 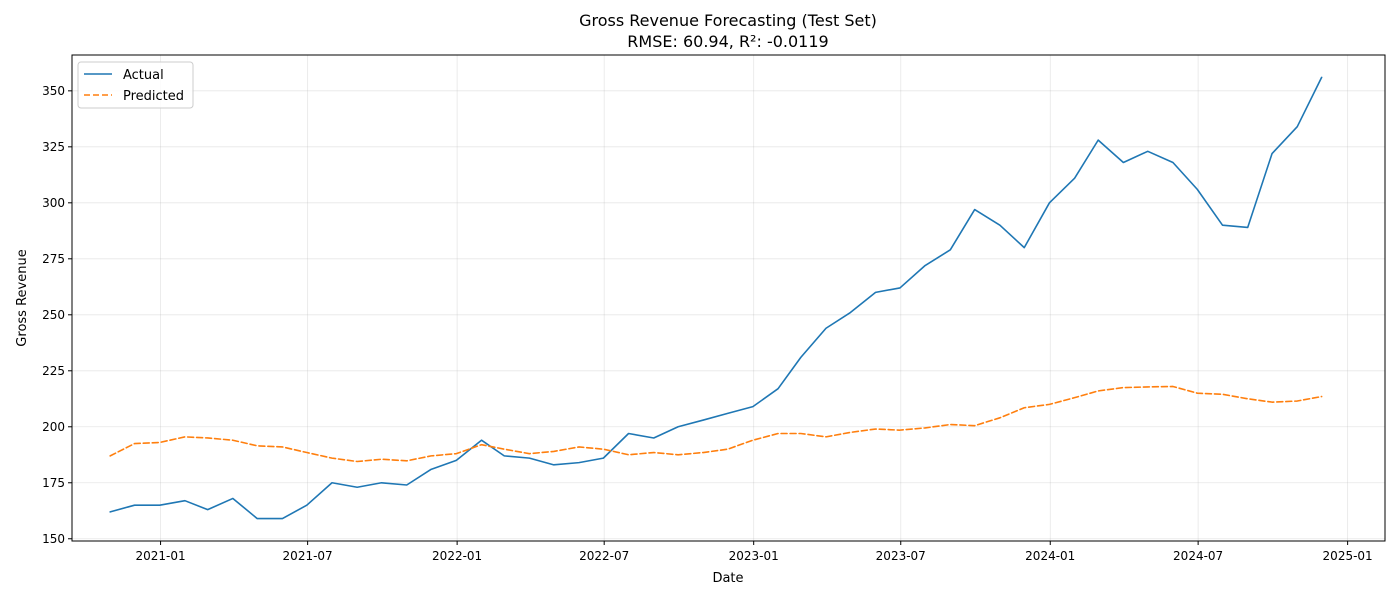 I want to click on series-line-predicted, so click(x=716, y=424).